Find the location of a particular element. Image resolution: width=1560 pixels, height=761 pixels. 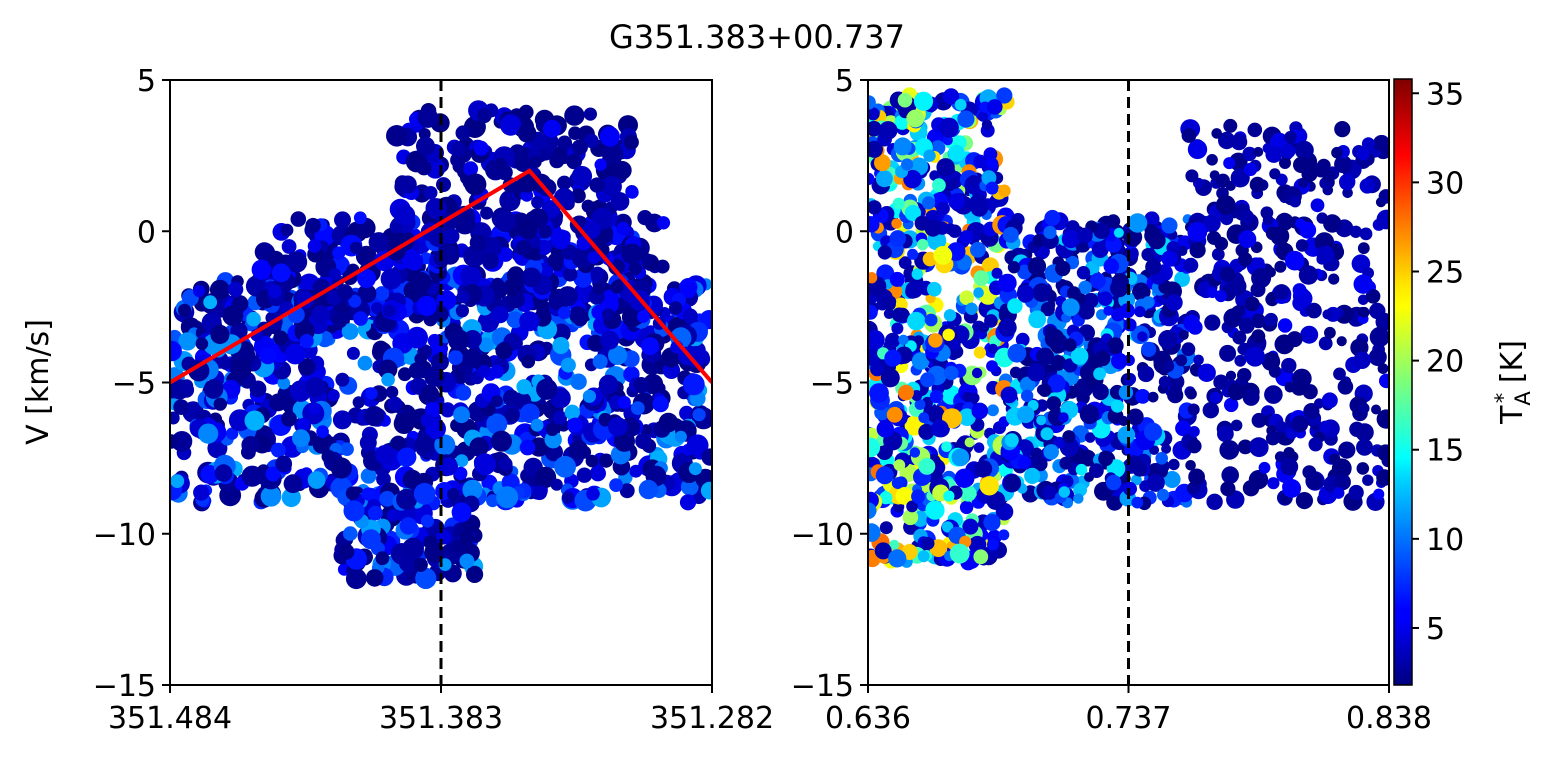

colorbar-label: TA* [K] is located at coordinates (1513, 382).